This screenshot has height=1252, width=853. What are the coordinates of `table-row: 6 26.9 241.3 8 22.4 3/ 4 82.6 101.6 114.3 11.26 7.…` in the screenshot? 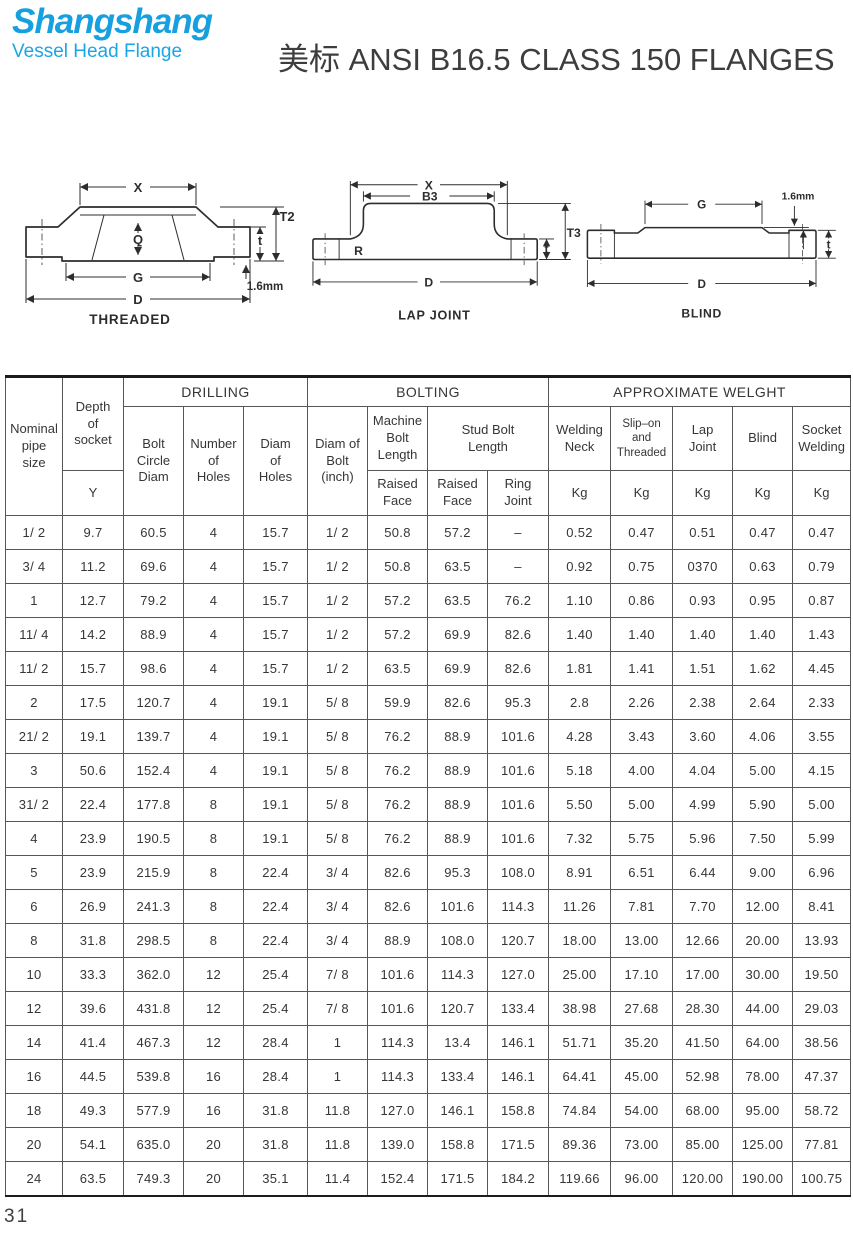 It's located at (428, 906).